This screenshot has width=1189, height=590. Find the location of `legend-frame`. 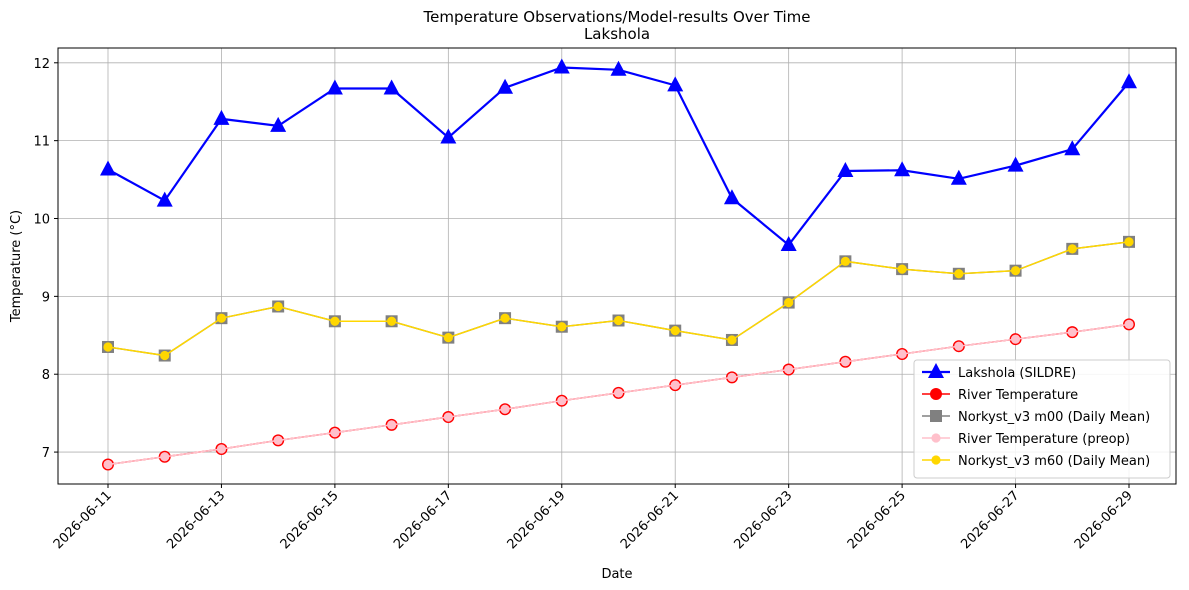

legend-frame is located at coordinates (1042, 419).